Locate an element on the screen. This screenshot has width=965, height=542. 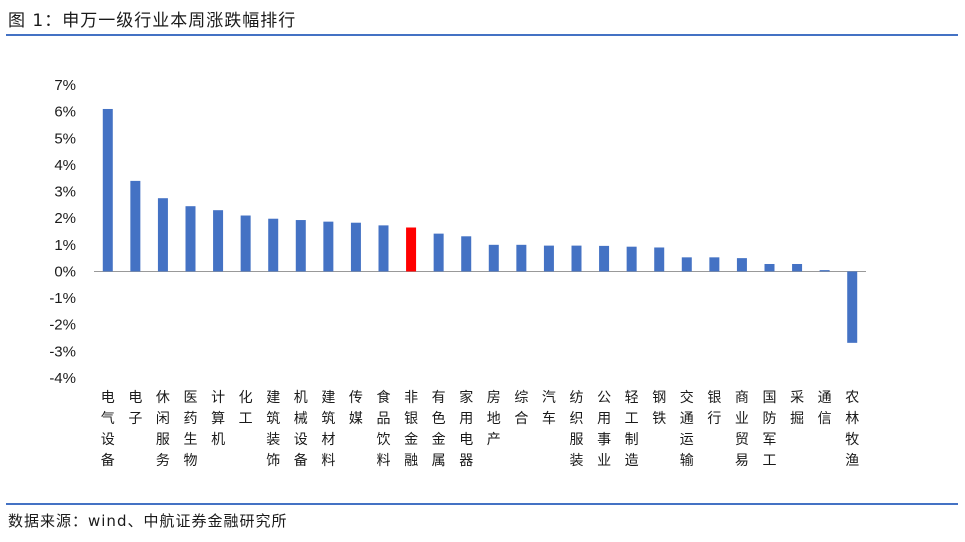
y-tick-label: 6% is located at coordinates (65, 112).